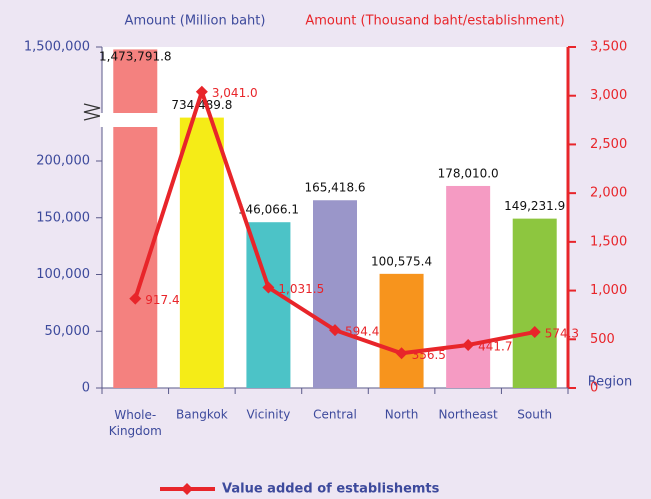 This screenshot has width=651, height=499. I want to click on y2-axis-title: Amount (Thousand baht/establishment), so click(434, 21).